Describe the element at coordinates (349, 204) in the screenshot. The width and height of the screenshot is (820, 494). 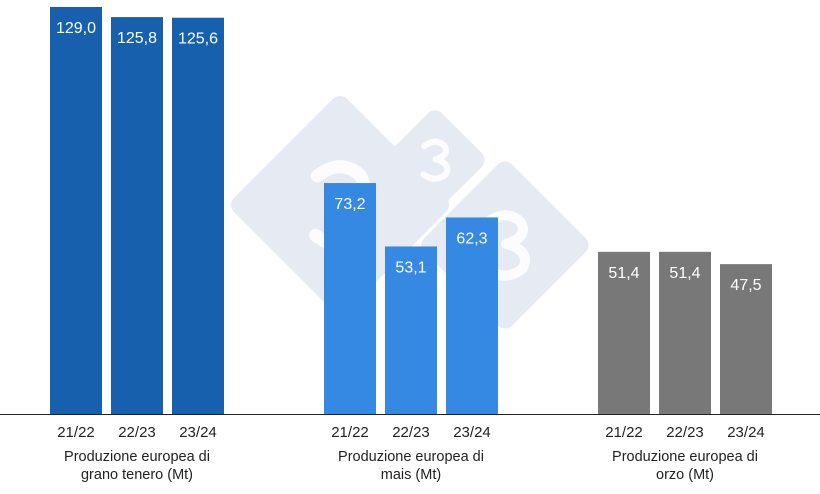
I see `data-label: 73,2` at that location.